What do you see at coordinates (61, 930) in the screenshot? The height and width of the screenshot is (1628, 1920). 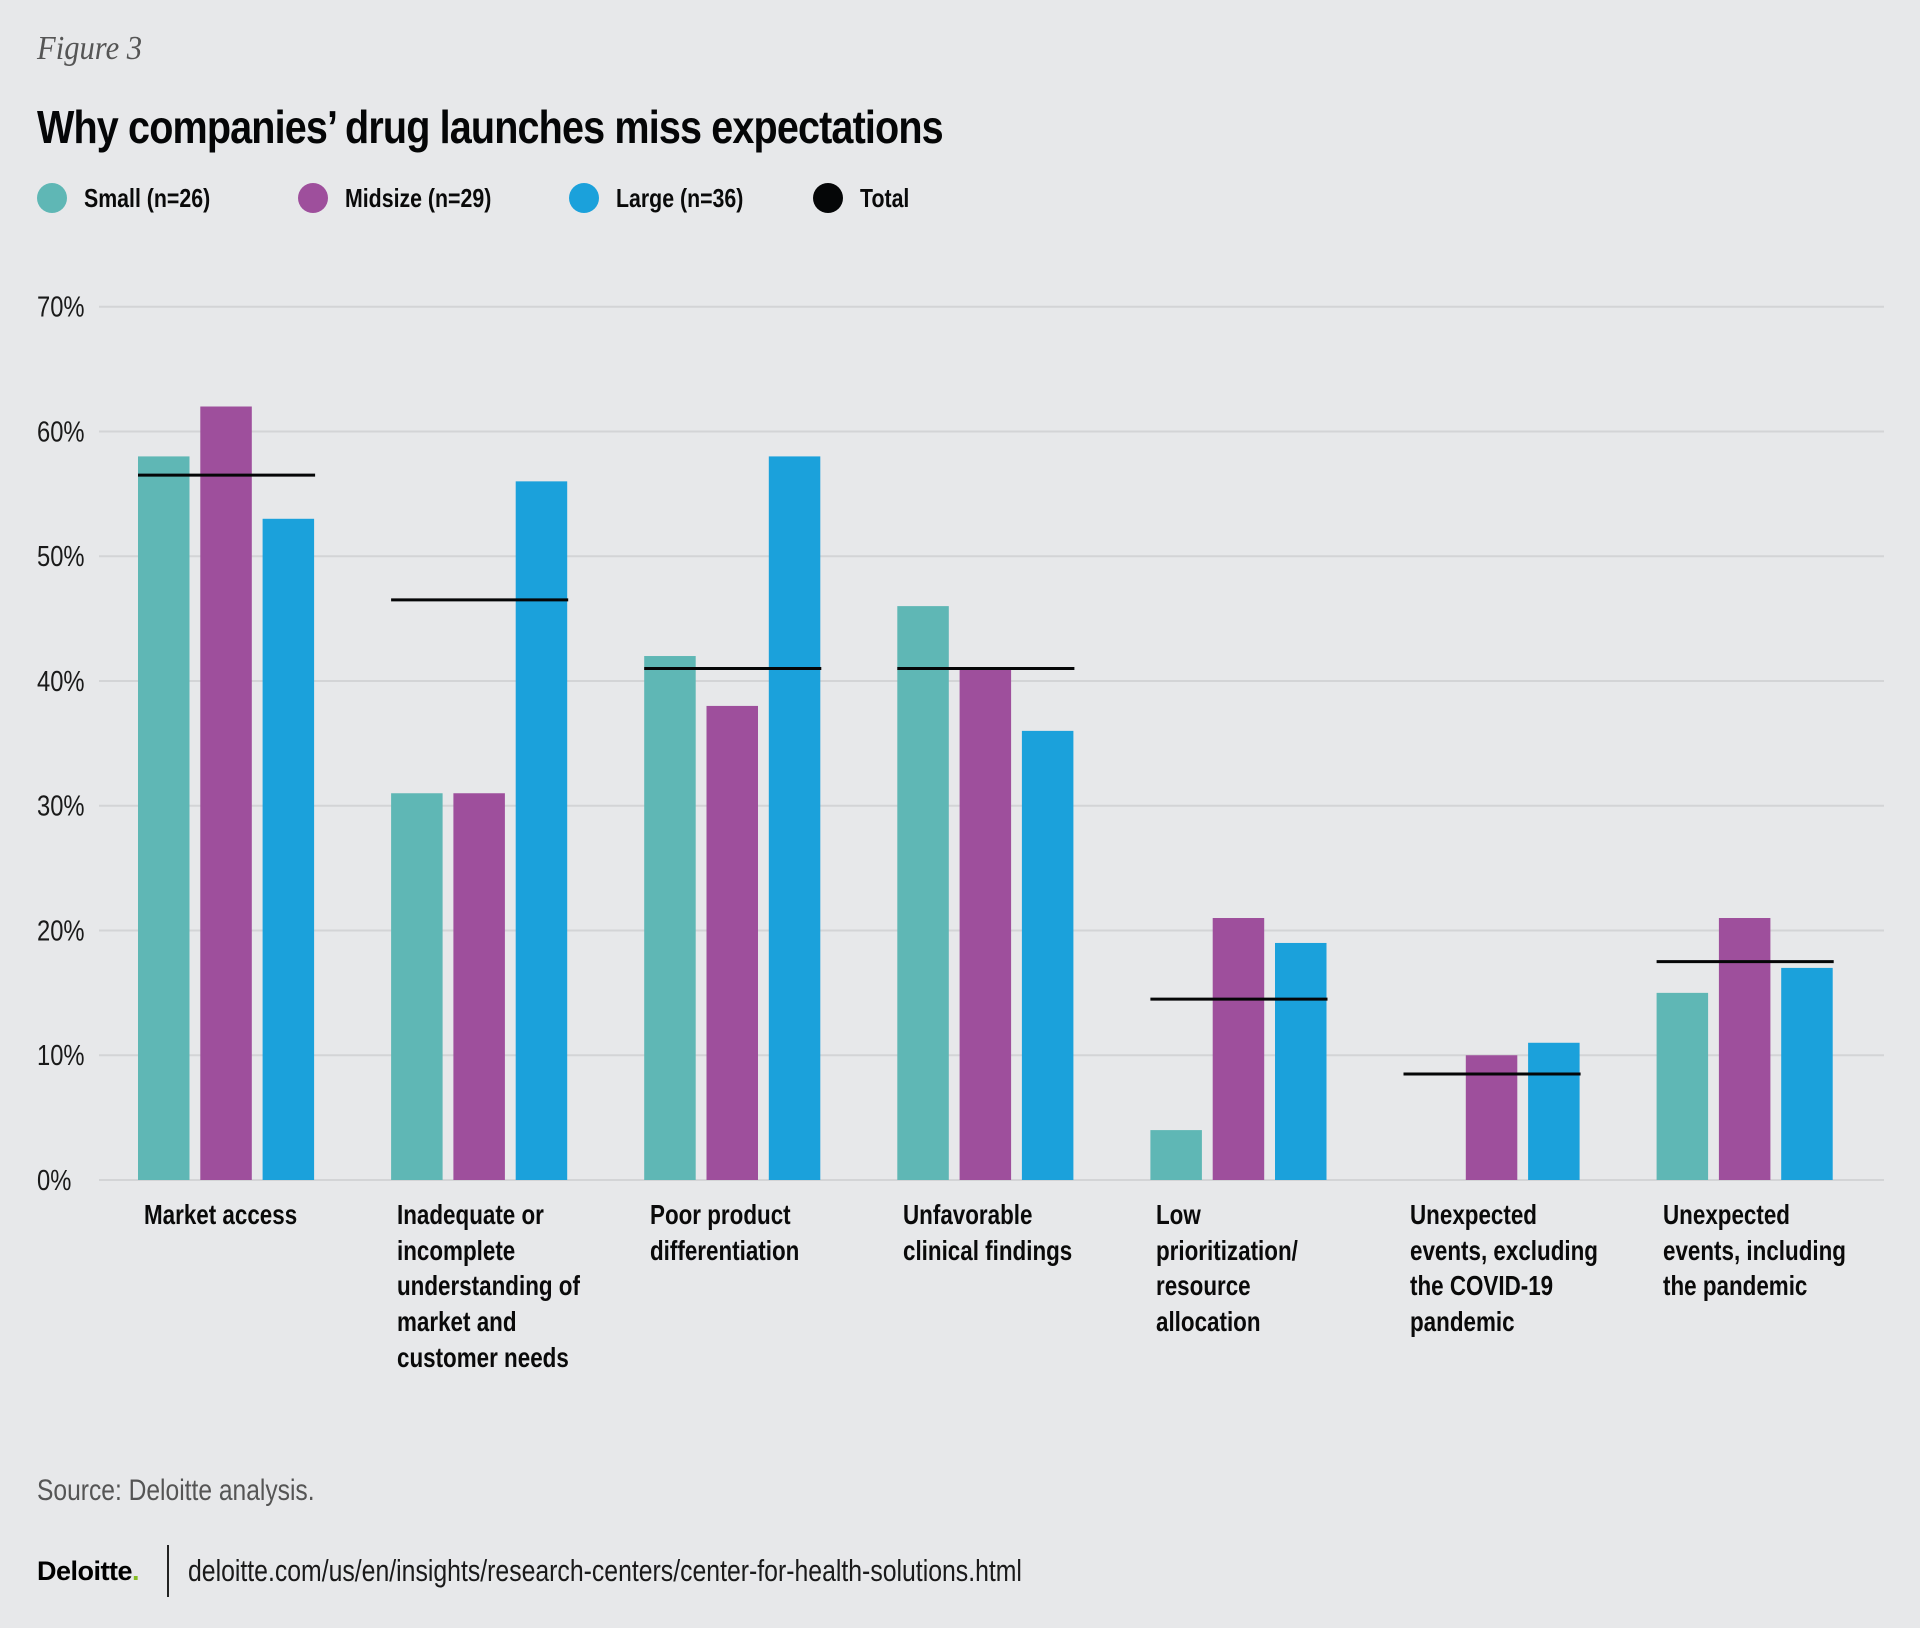 I see `y-tick-label: 20%` at bounding box center [61, 930].